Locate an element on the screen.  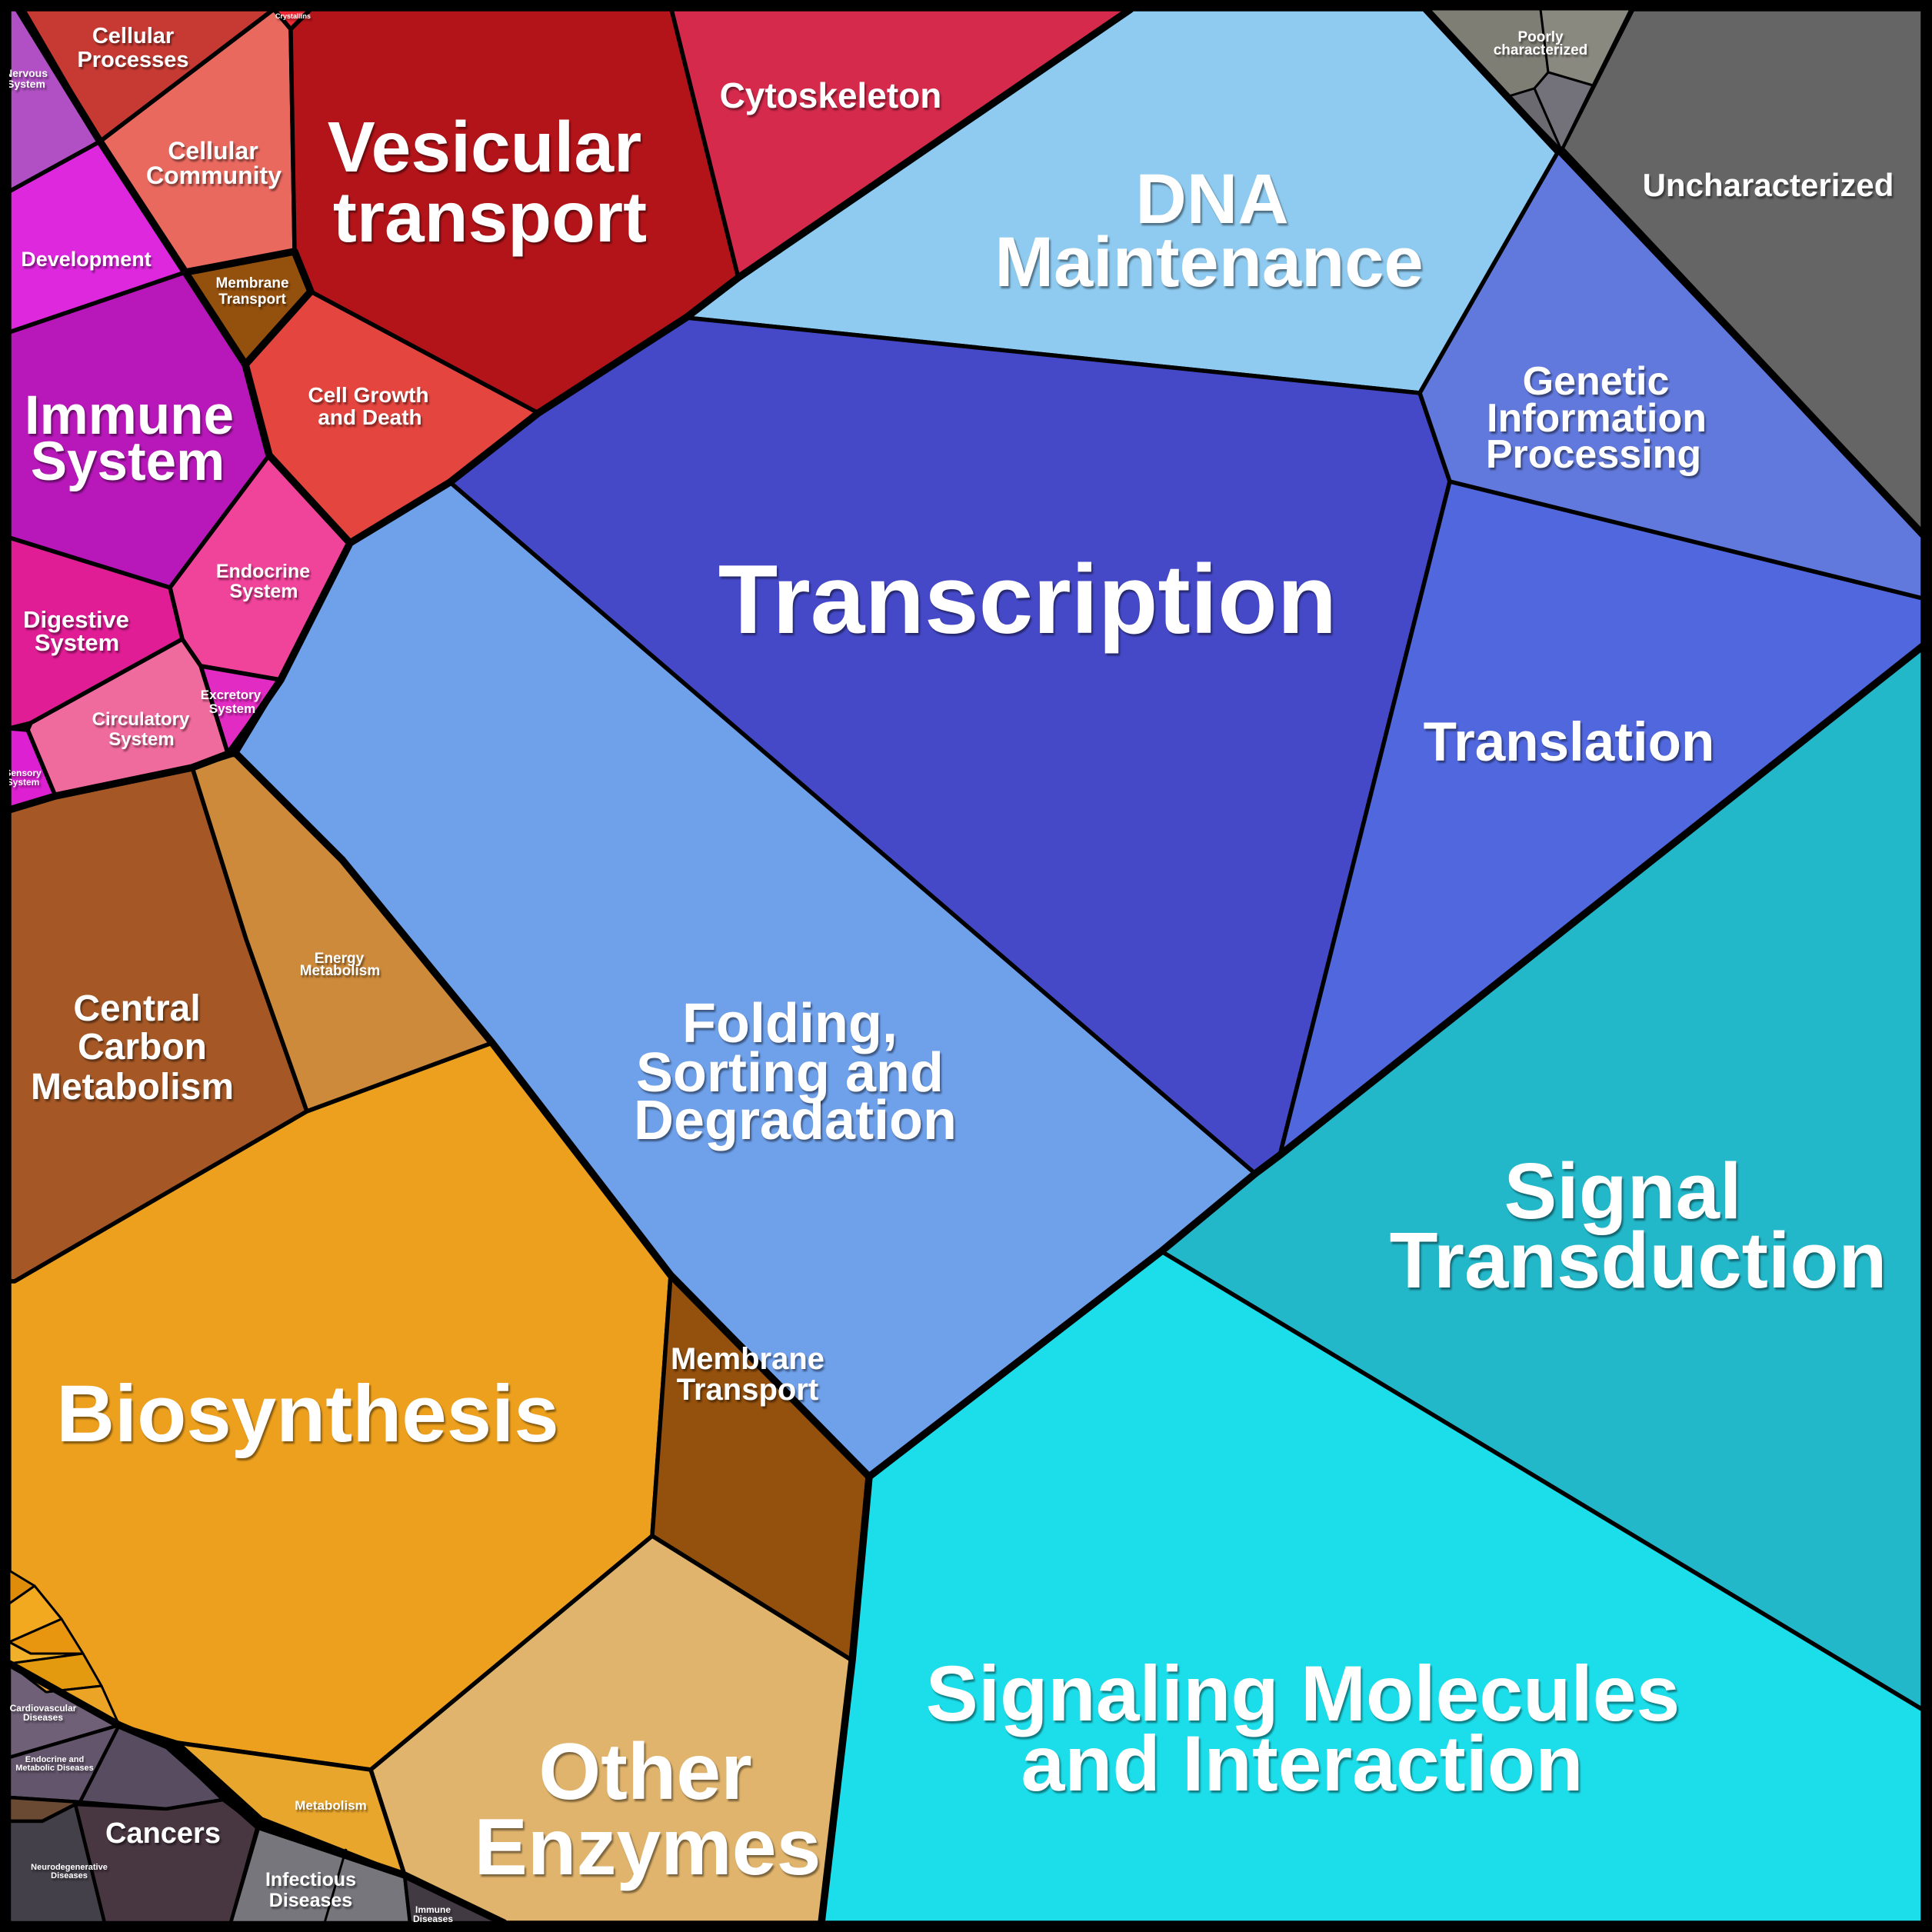
svg-text: characterized is located at coordinates (1541, 50).